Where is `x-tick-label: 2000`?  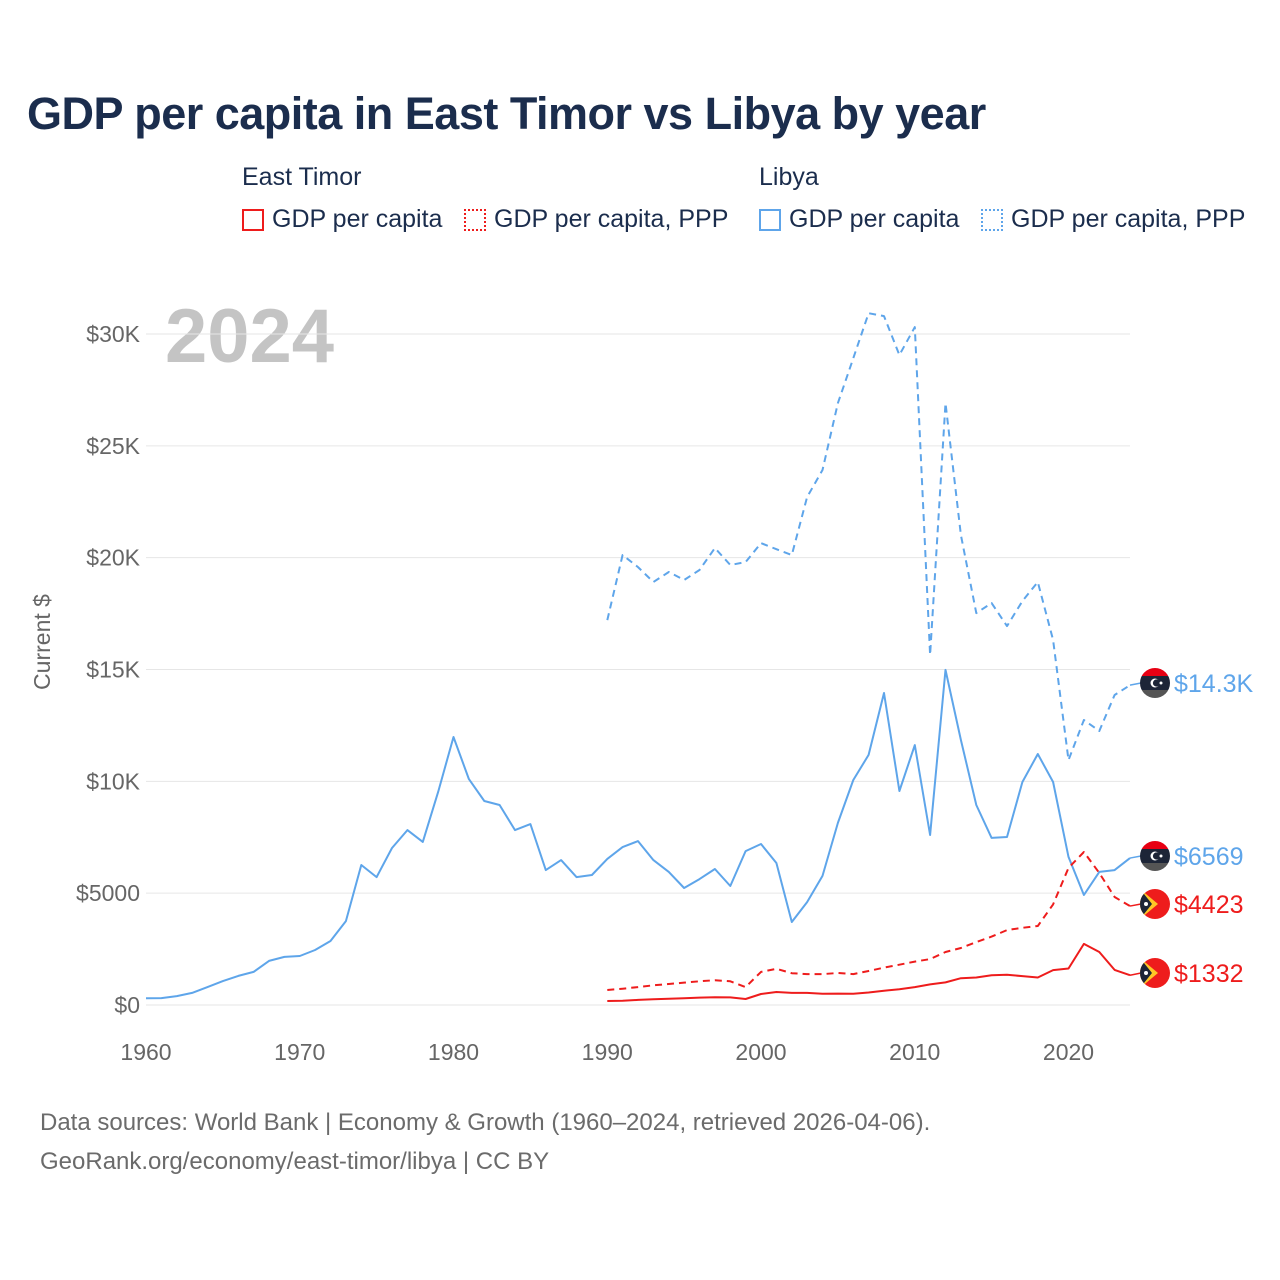
x-tick-label: 2000 is located at coordinates (760, 1052).